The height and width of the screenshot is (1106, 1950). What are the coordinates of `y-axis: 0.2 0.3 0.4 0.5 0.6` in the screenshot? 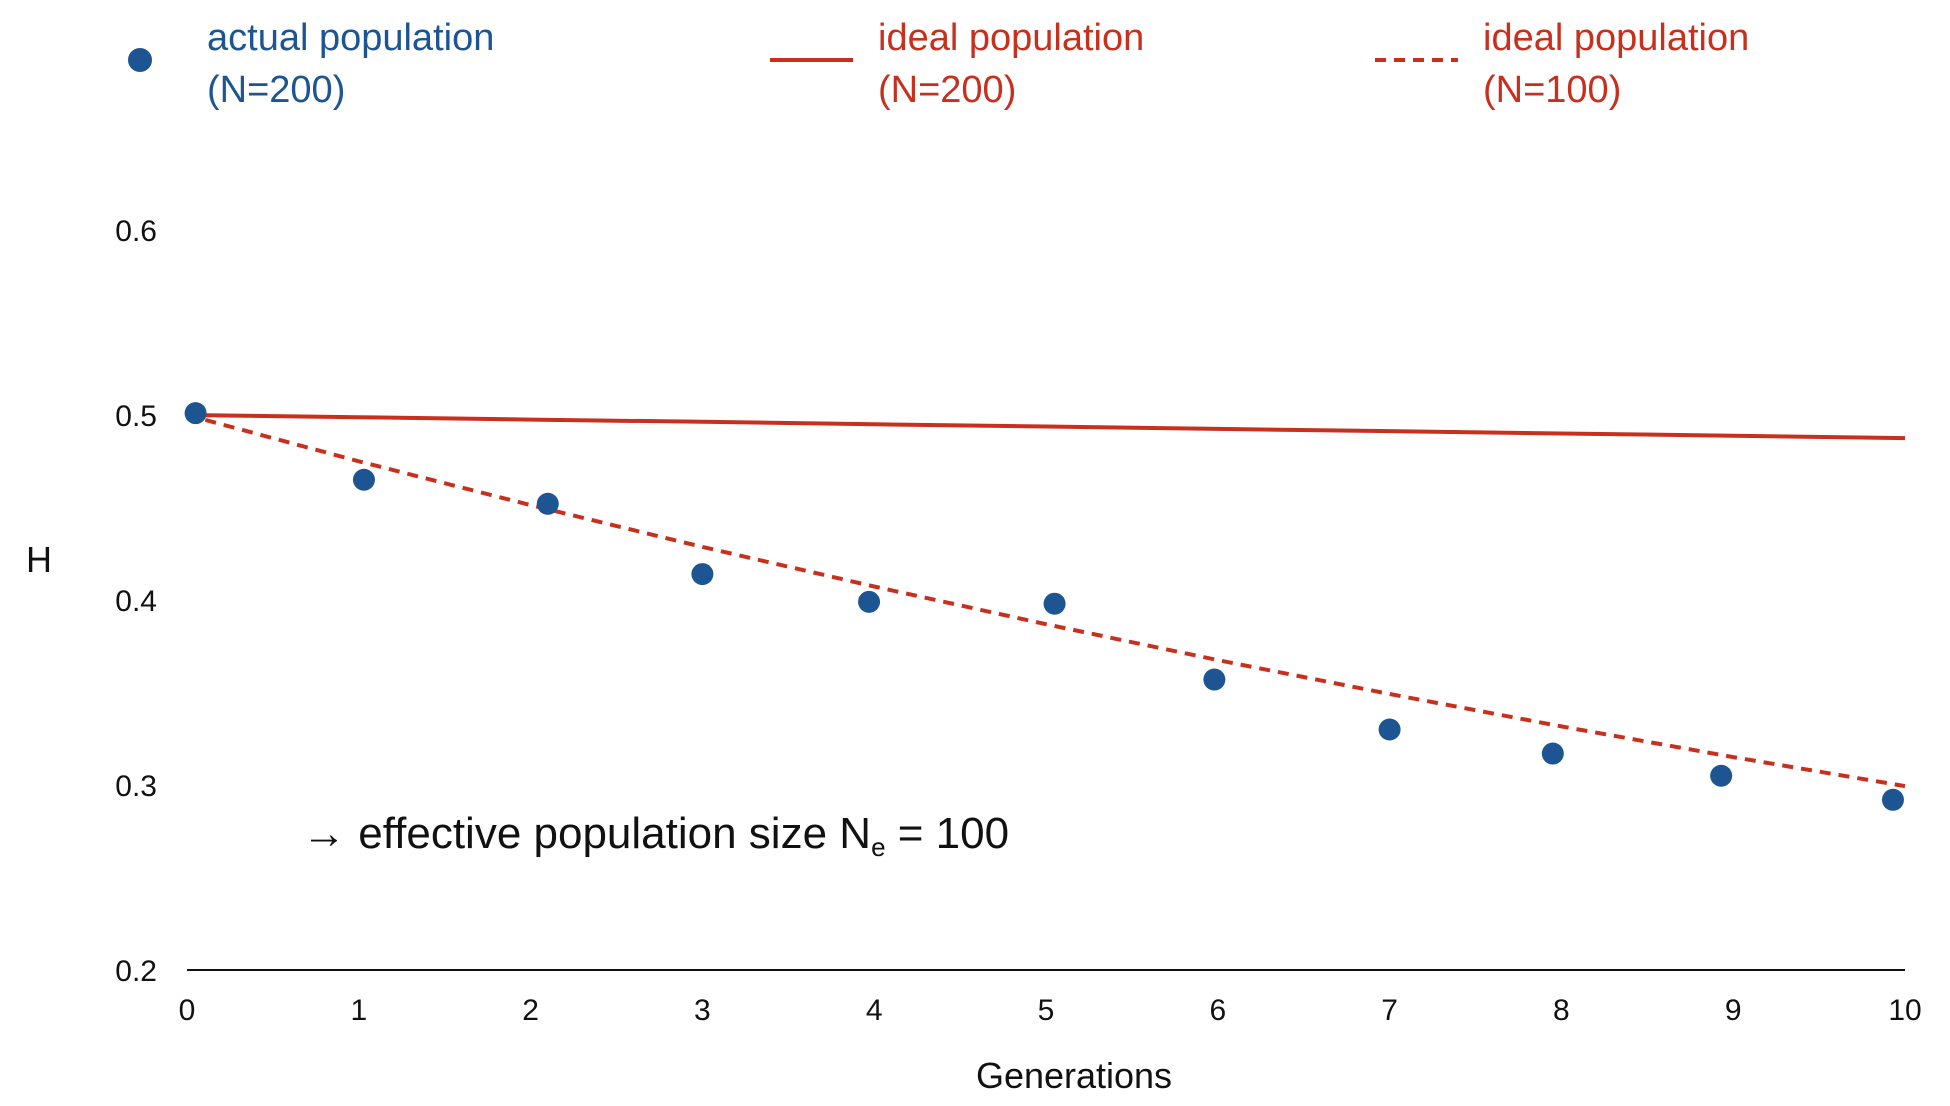 It's located at (136, 601).